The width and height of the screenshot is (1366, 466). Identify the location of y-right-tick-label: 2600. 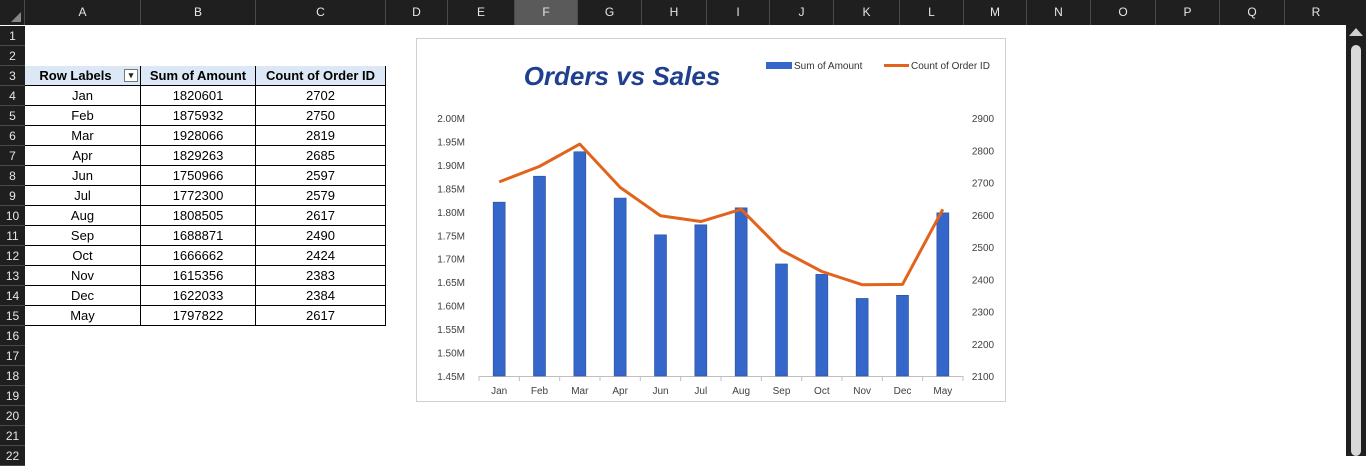
(983, 216).